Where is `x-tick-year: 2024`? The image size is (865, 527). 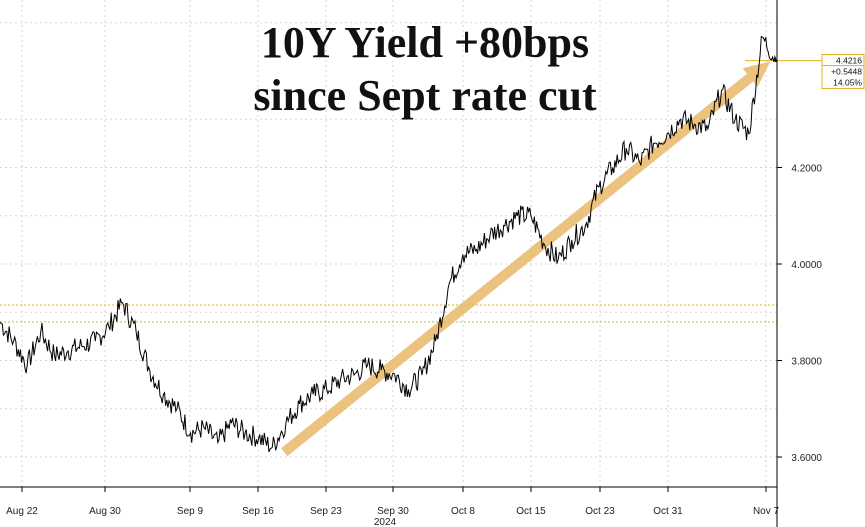
x-tick-year: 2024 is located at coordinates (385, 522).